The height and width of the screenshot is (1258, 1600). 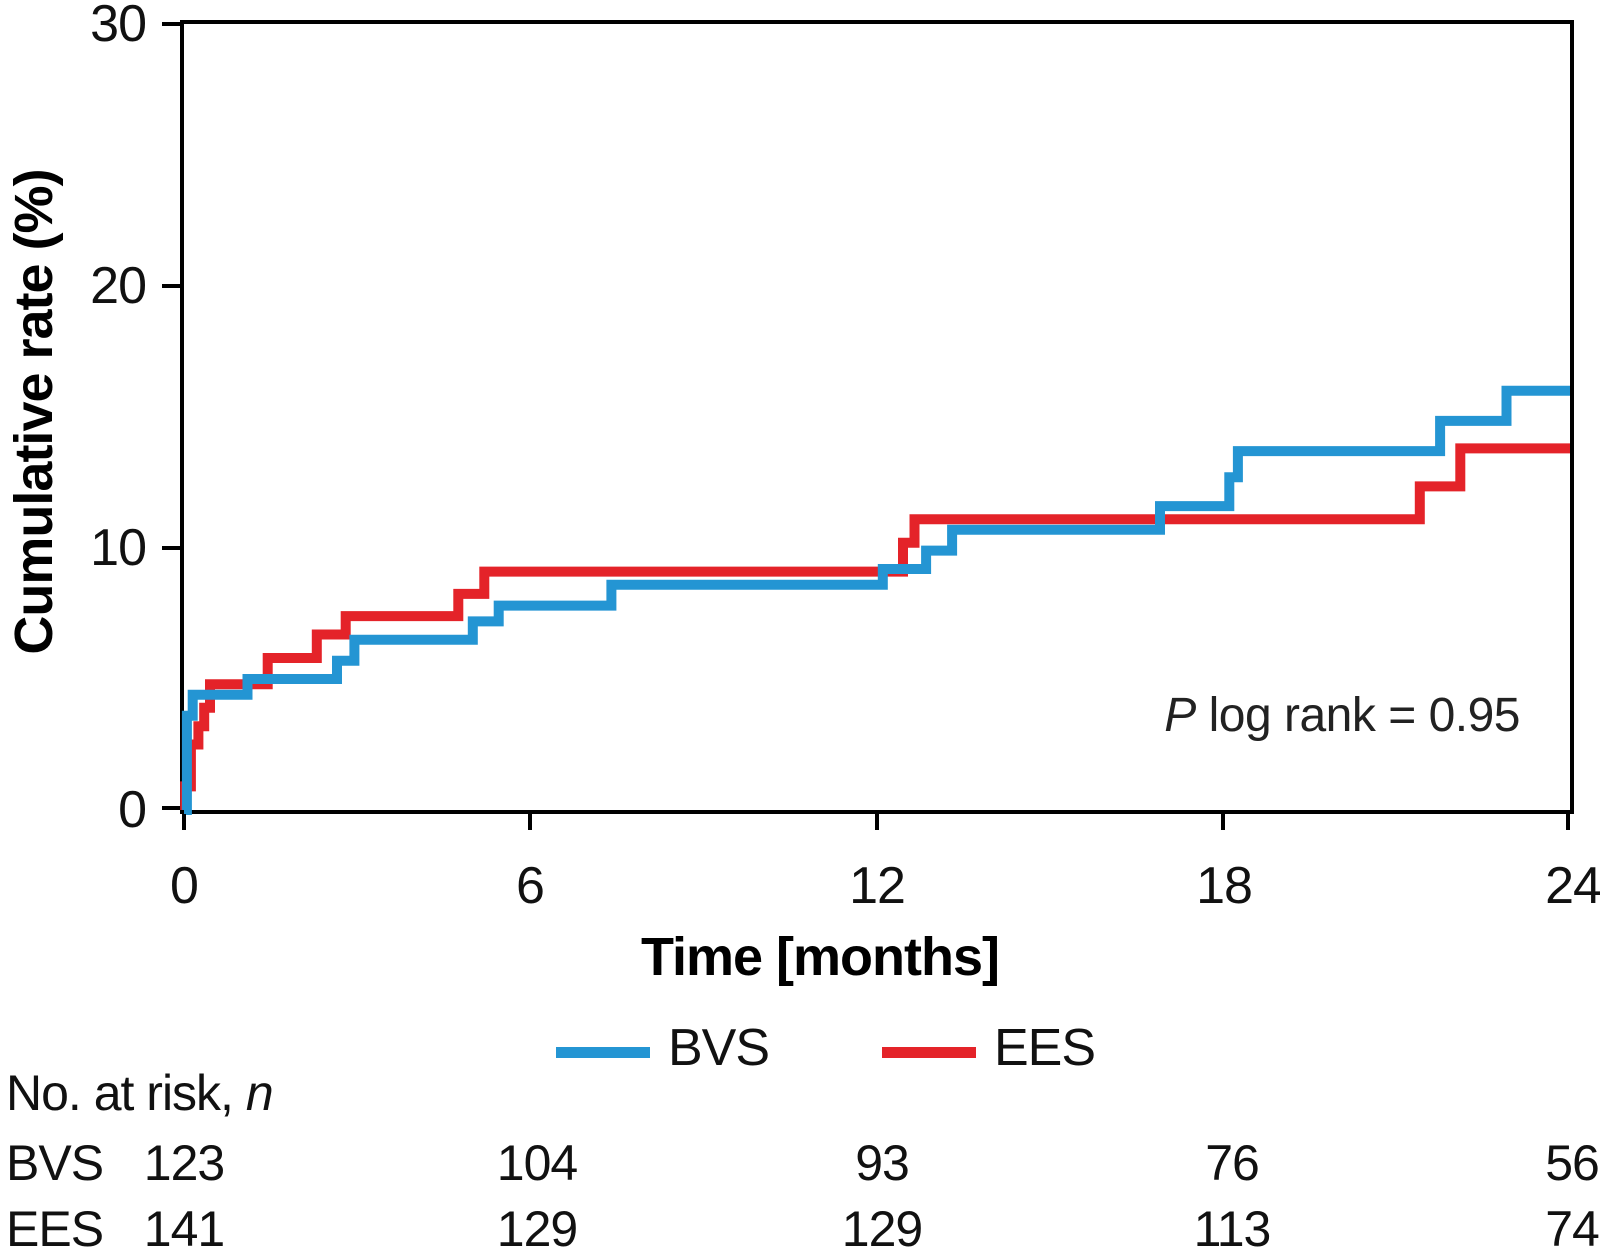 What do you see at coordinates (1572, 1229) in the screenshot?
I see `risk-ees-value-24: 74` at bounding box center [1572, 1229].